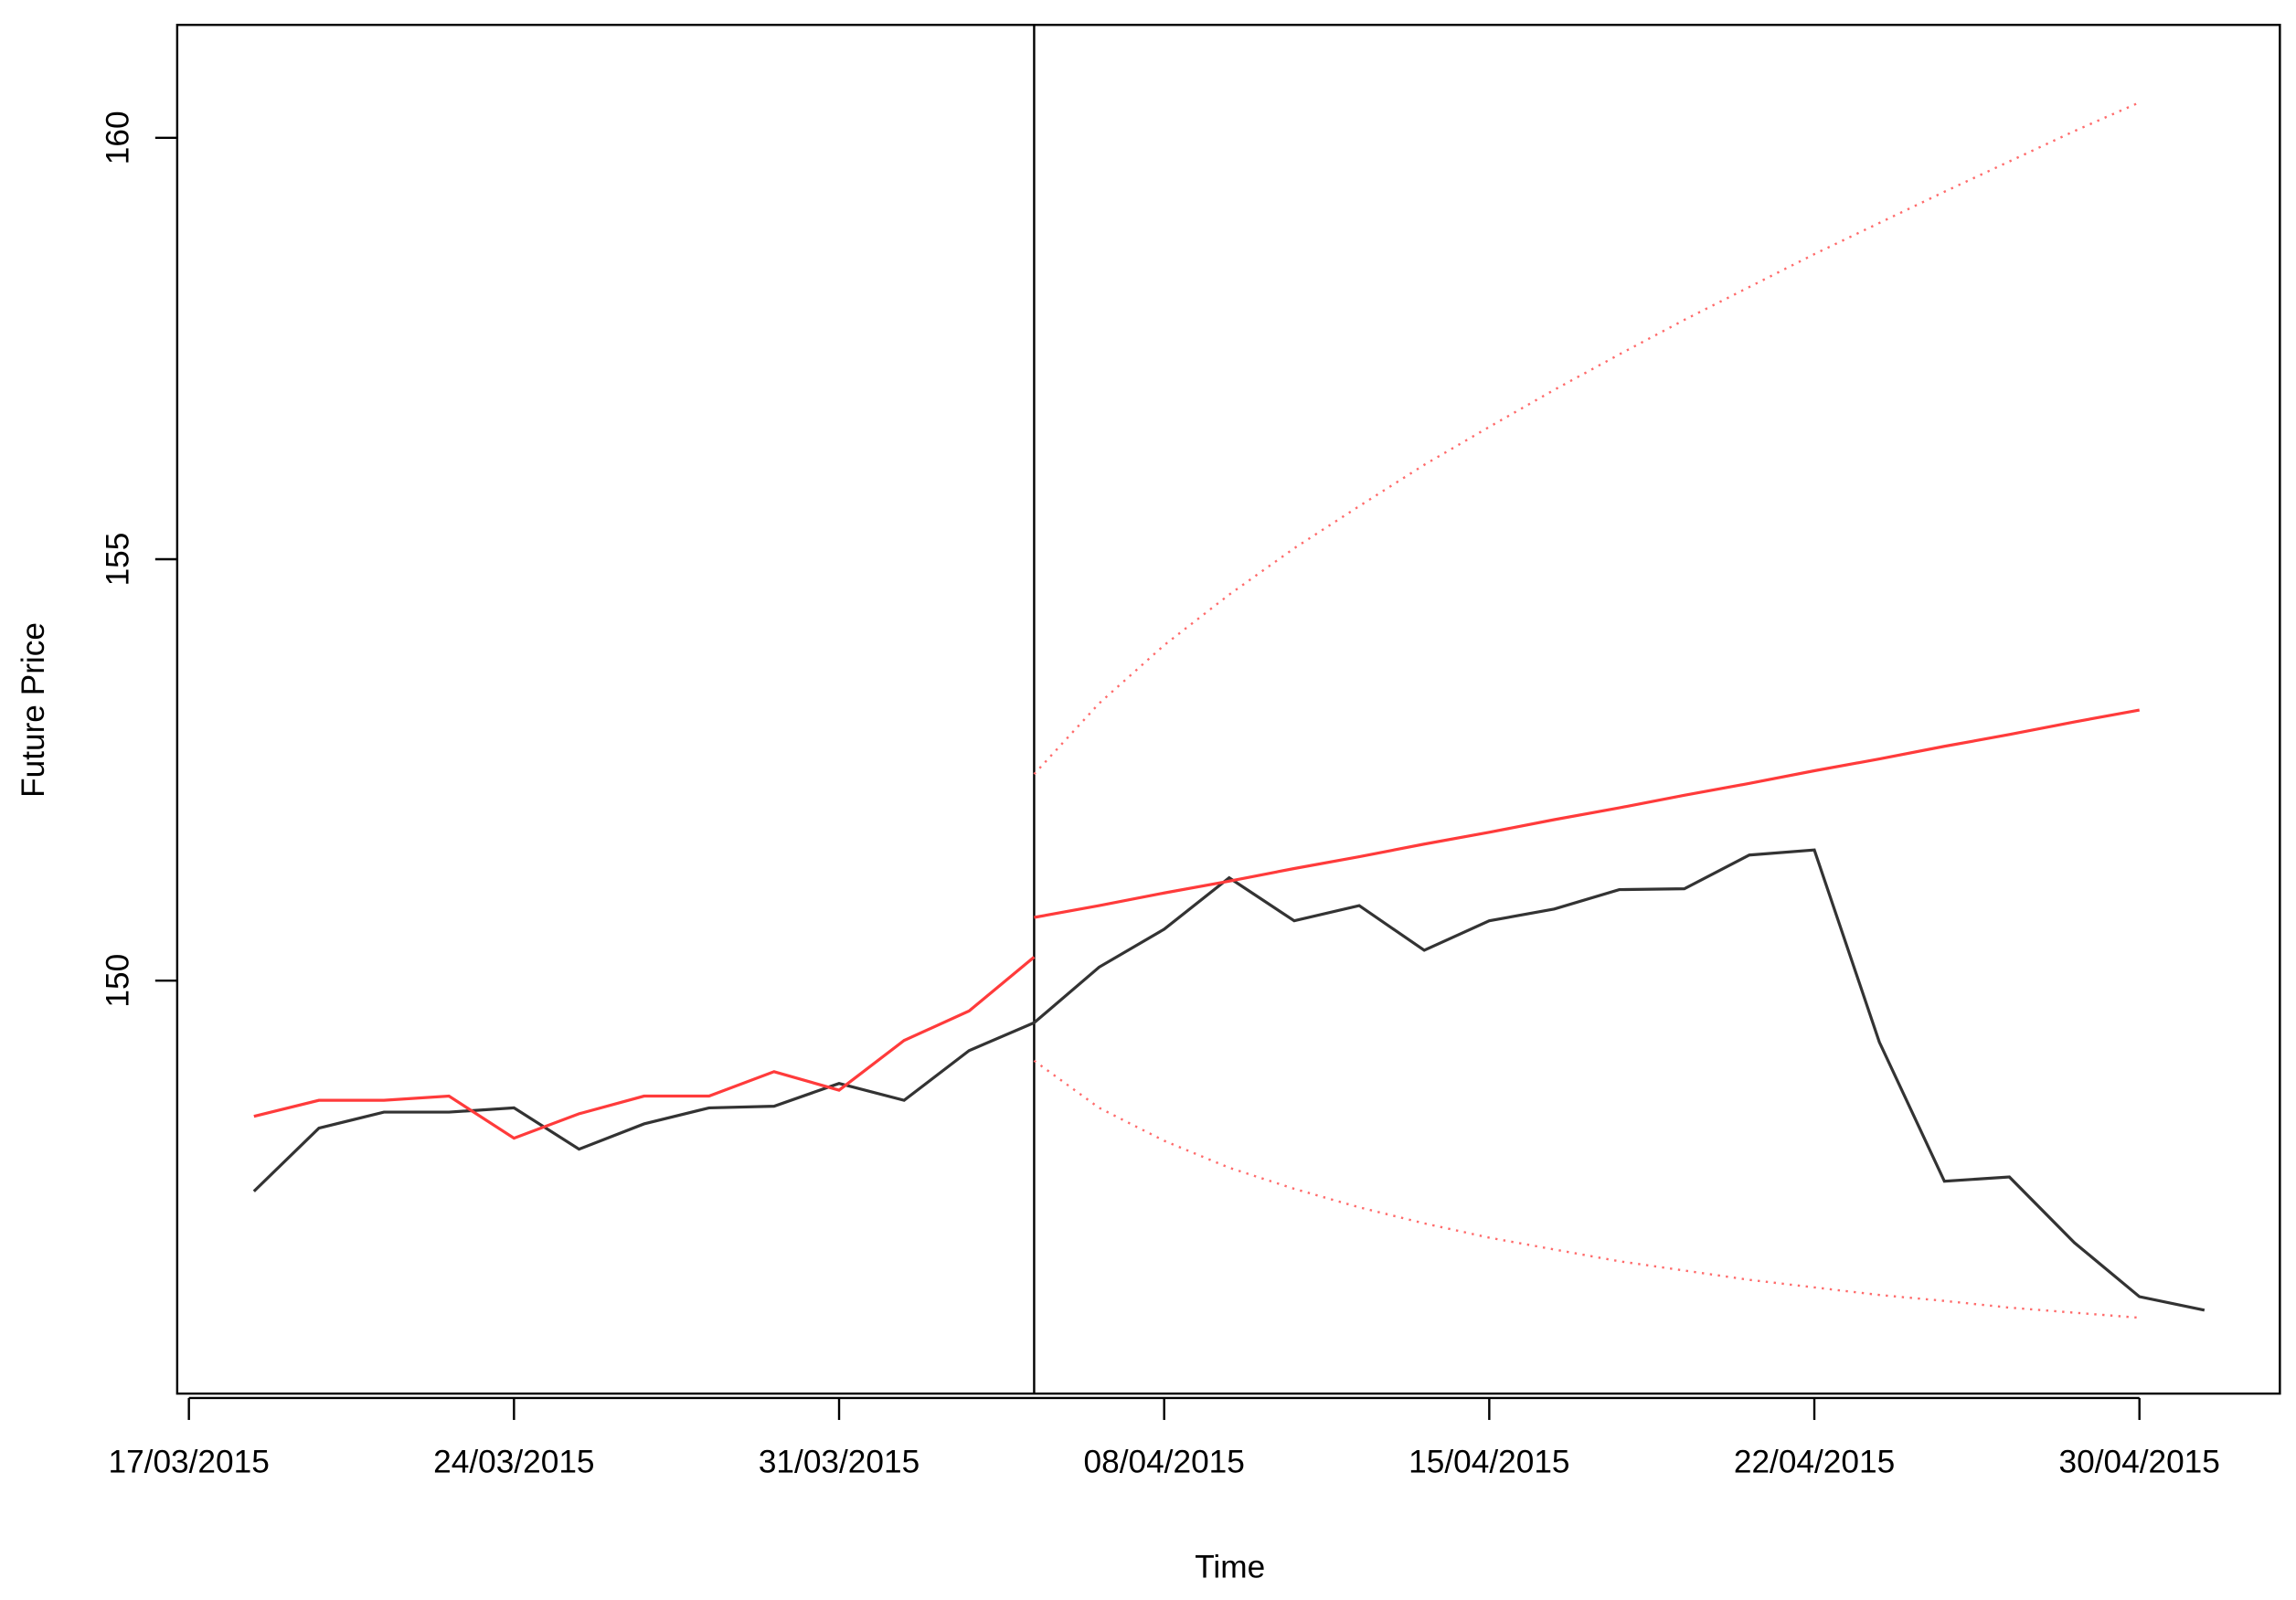 Image resolution: width=2296 pixels, height=1600 pixels. Describe the element at coordinates (513, 1461) in the screenshot. I see `x-tick-label: 24/03/2015` at that location.